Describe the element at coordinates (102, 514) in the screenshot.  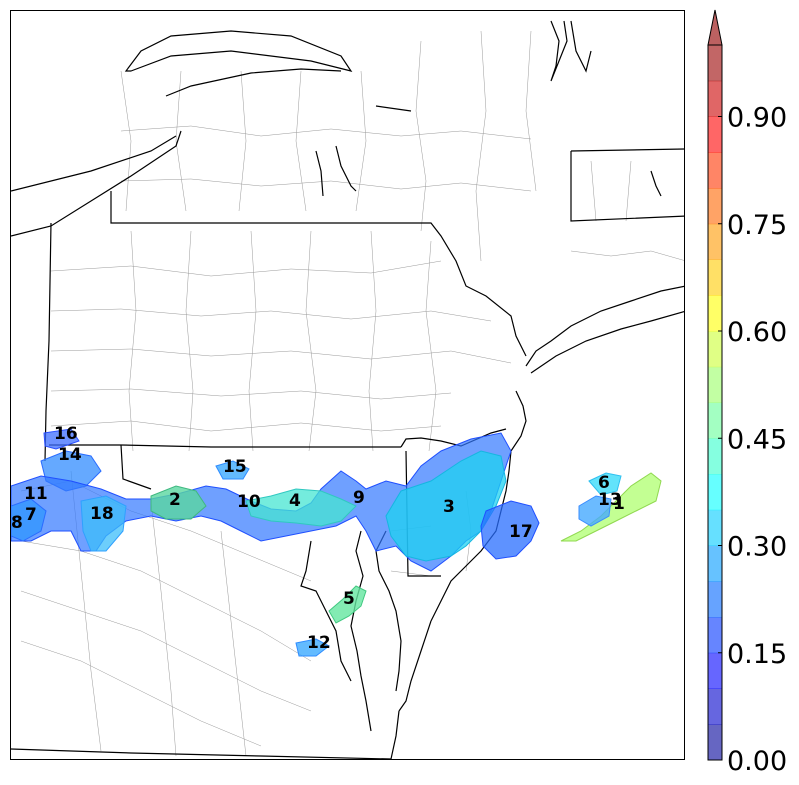
I see `object-label-18: 18` at that location.